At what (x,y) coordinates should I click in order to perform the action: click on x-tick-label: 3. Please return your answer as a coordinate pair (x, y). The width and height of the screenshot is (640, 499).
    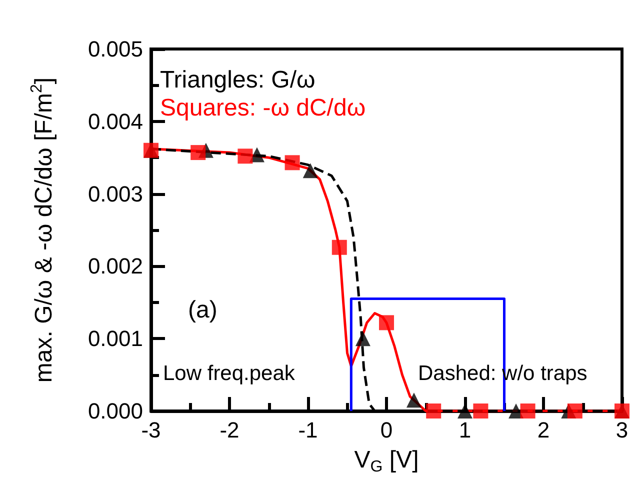
    Looking at the image, I should click on (622, 430).